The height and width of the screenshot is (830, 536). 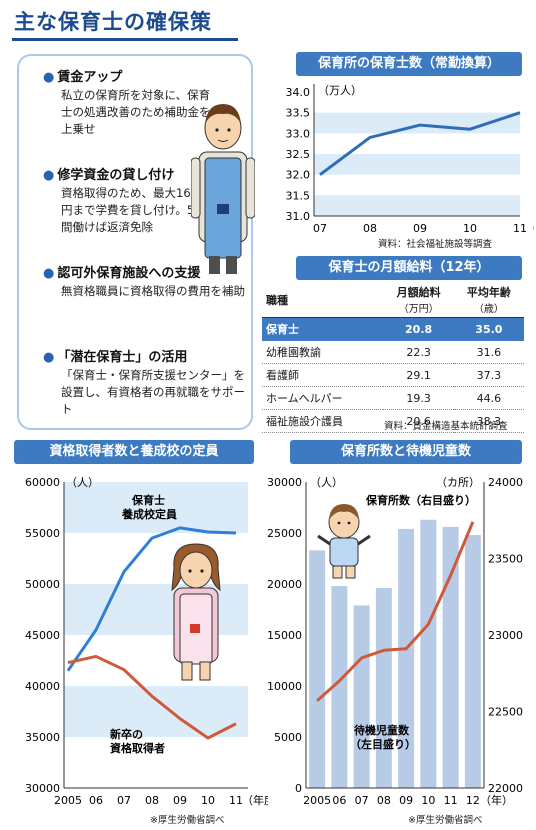 What do you see at coordinates (323, 398) in the screenshot?
I see `cell-job: ホームヘルパー` at bounding box center [323, 398].